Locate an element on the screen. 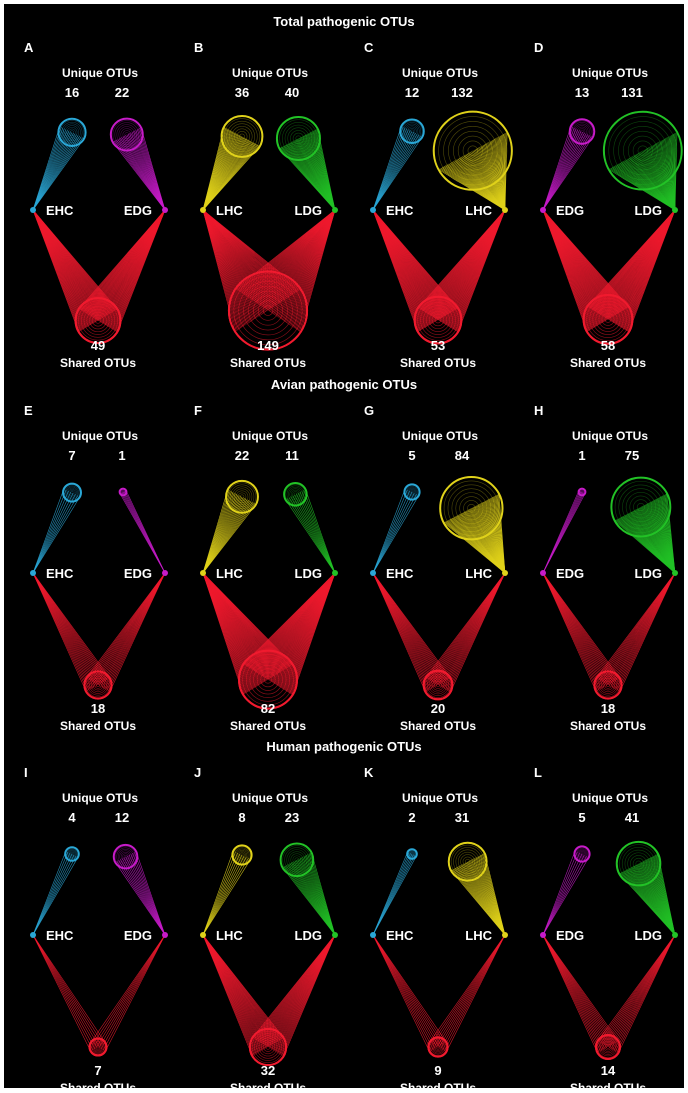 The height and width of the screenshot is (1093, 688). unique-count-left: 7 is located at coordinates (71, 455).